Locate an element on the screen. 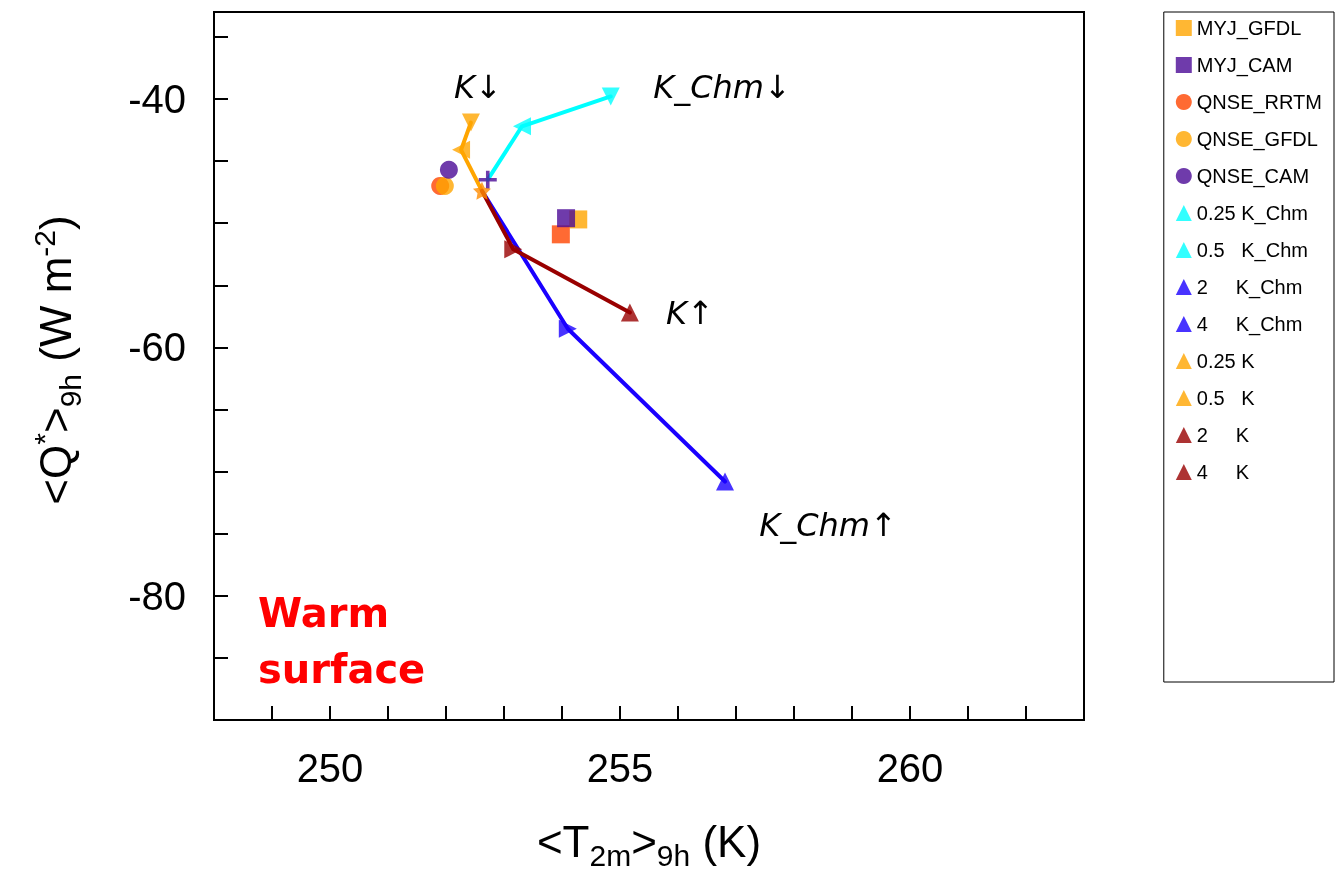 The height and width of the screenshot is (889, 1338). y-tick-label: -60 is located at coordinates (157, 347).